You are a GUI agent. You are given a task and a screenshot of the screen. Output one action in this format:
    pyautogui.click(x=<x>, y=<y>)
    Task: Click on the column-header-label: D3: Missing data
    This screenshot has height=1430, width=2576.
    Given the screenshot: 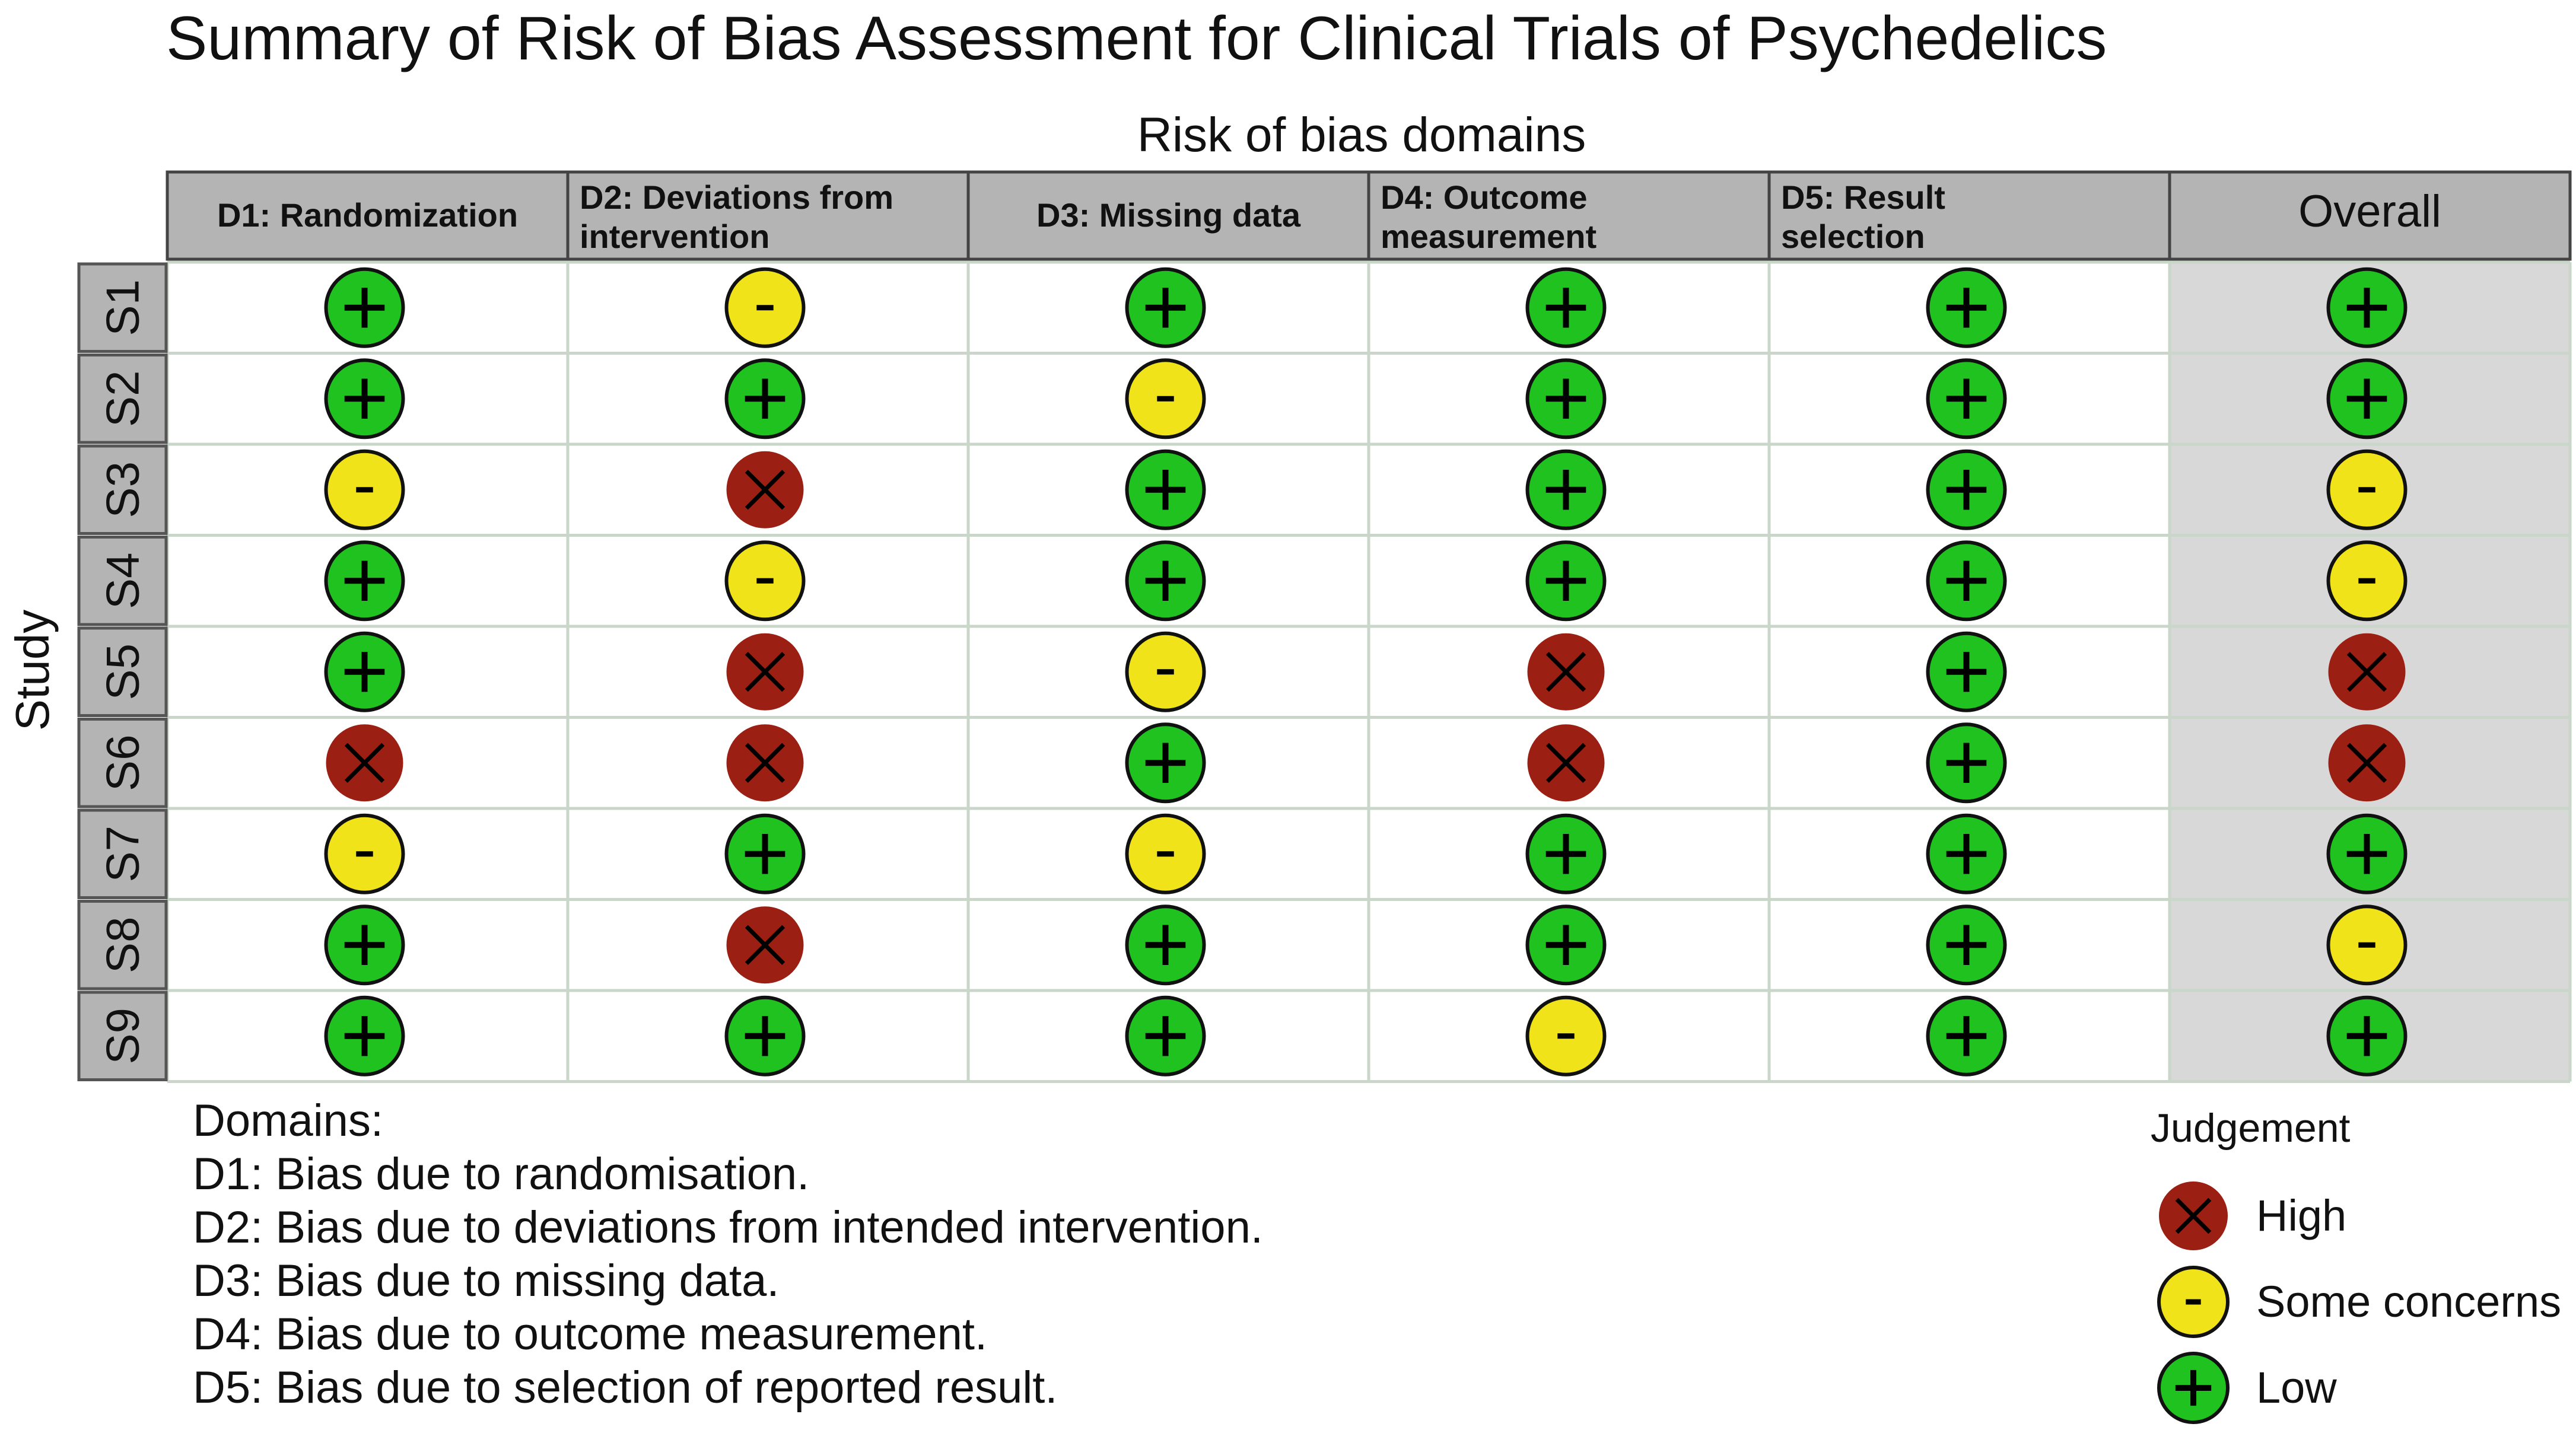 What is the action you would take?
    pyautogui.click(x=1168, y=215)
    